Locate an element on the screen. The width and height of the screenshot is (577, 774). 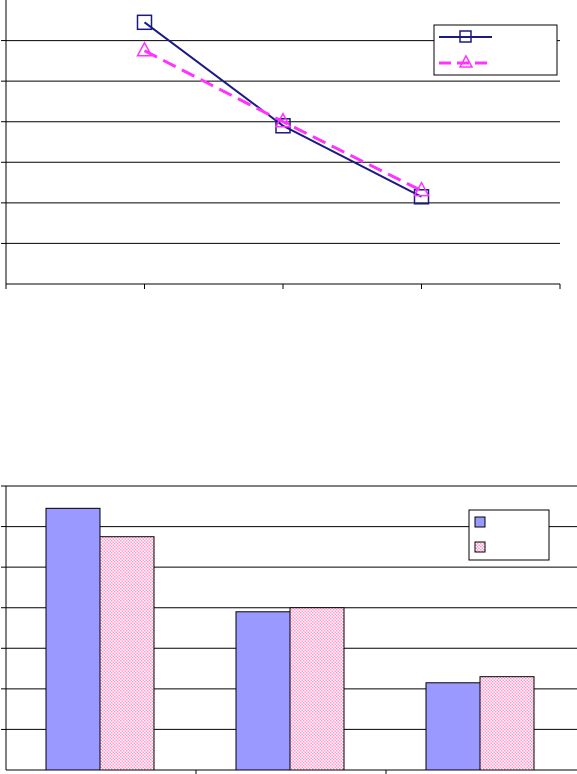
bar-chart-legend is located at coordinates (509, 535).